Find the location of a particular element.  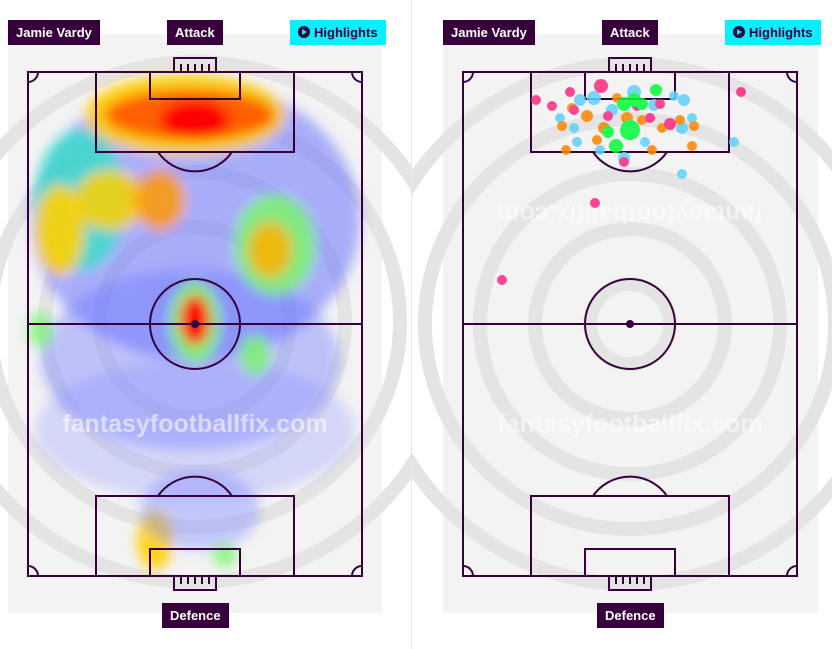

panel-divider is located at coordinates (411, 324).